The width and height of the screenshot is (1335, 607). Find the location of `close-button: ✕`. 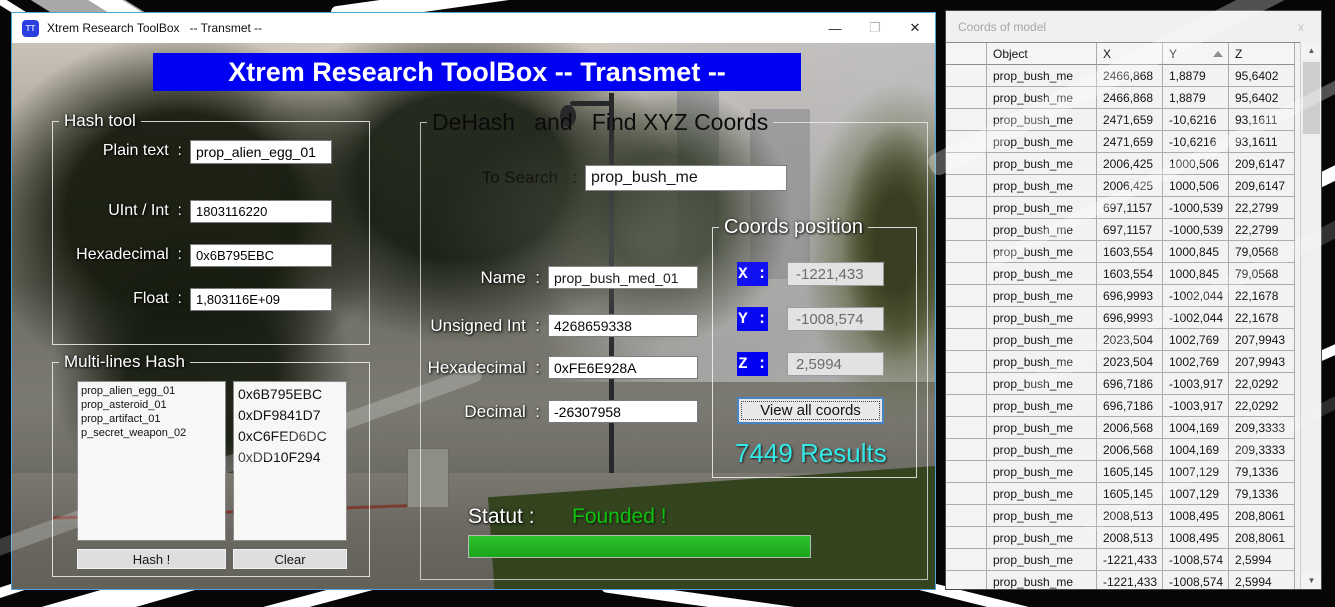

close-button: ✕ is located at coordinates (915, 27).